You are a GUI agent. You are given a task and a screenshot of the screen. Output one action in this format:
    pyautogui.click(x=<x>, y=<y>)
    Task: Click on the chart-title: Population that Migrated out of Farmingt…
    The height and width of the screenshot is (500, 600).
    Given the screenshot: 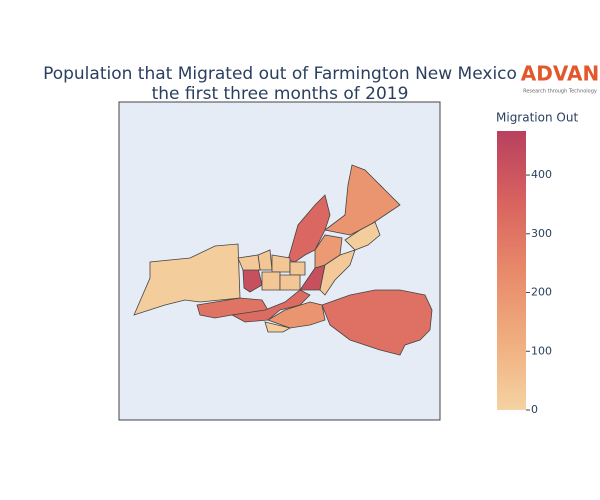 What is the action you would take?
    pyautogui.click(x=280, y=74)
    